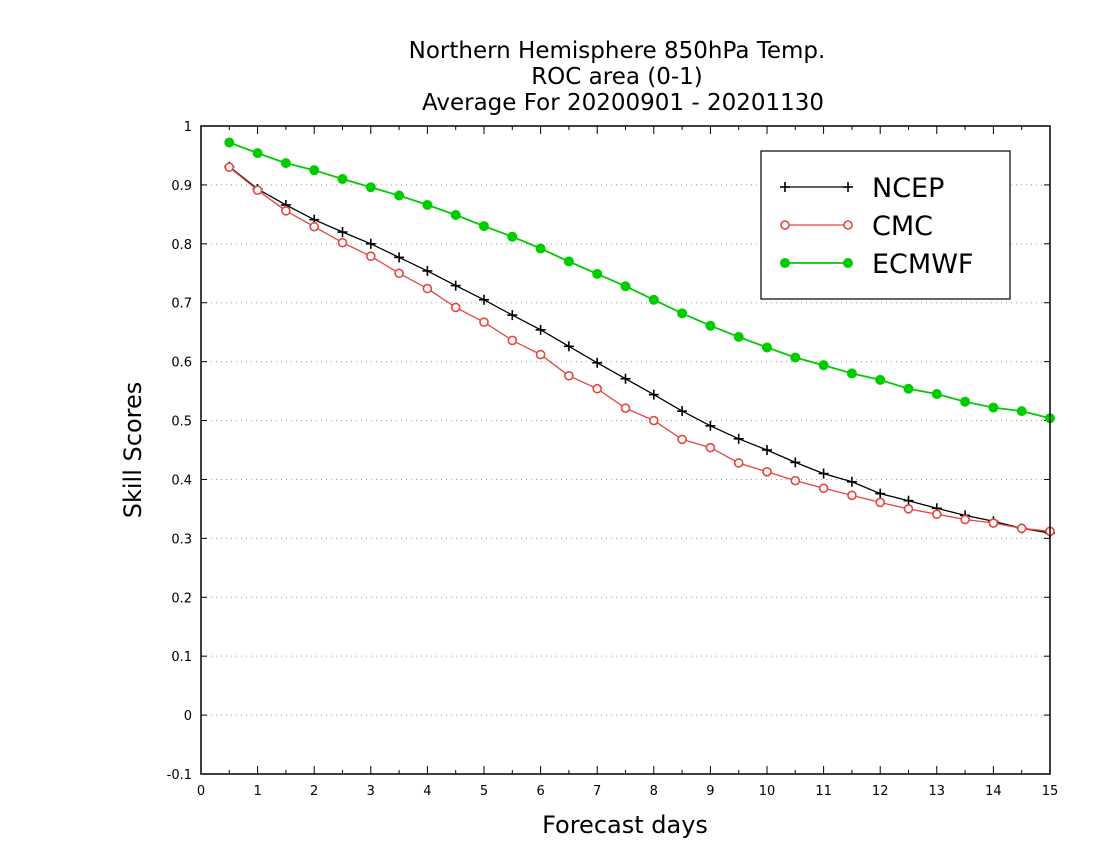 Image resolution: width=1100 pixels, height=850 pixels. I want to click on y-tick-label: -0.1, so click(179, 775).